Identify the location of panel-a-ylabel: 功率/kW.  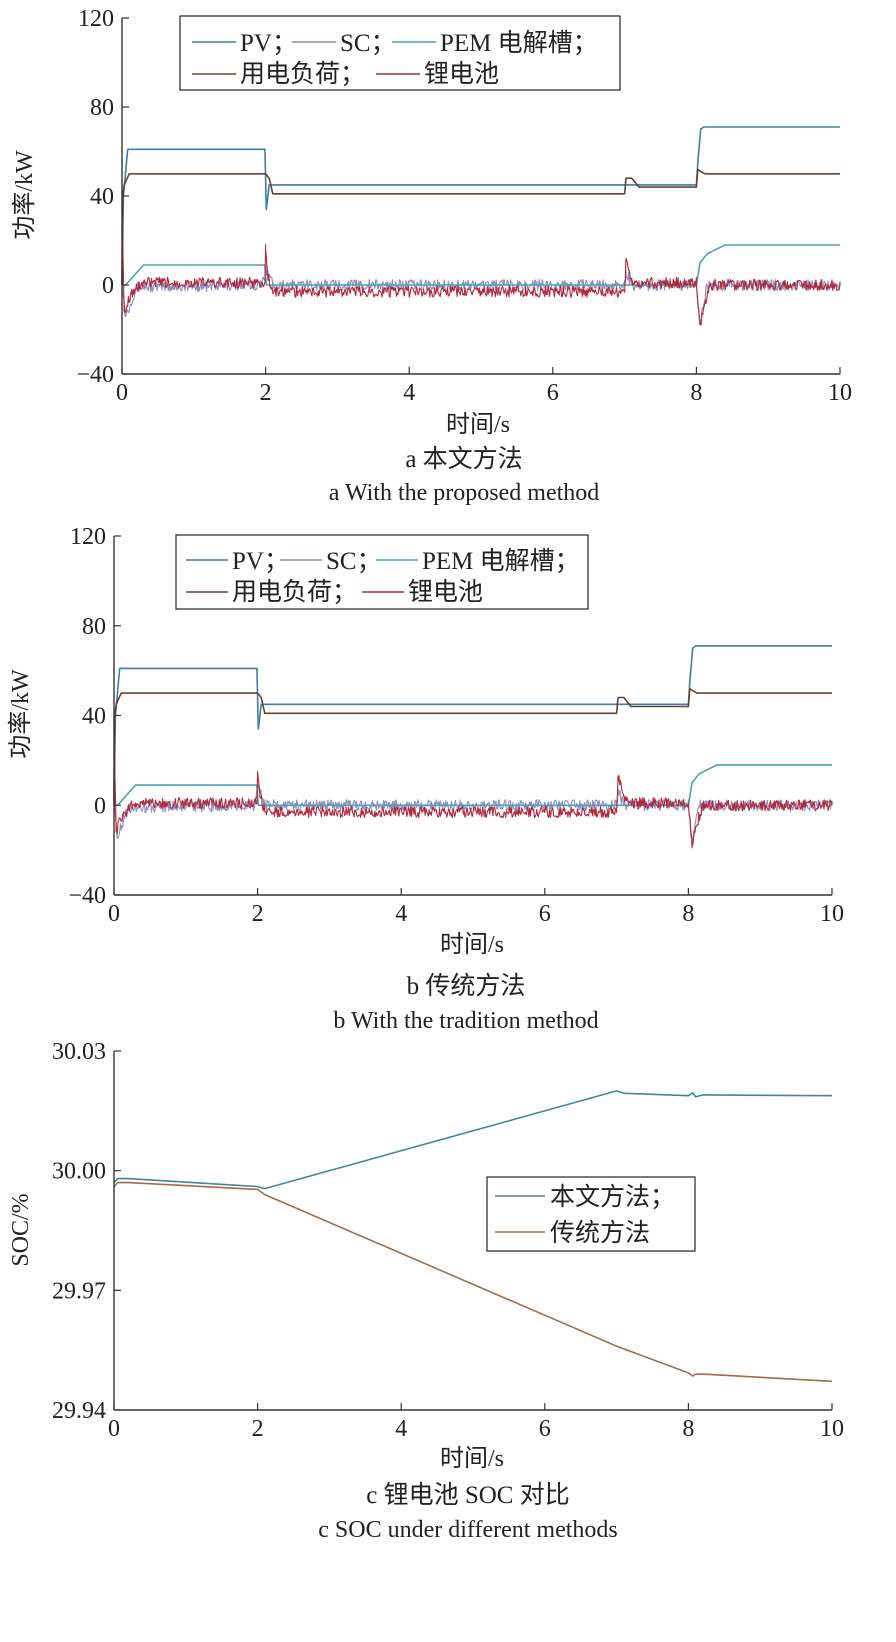
(24, 195).